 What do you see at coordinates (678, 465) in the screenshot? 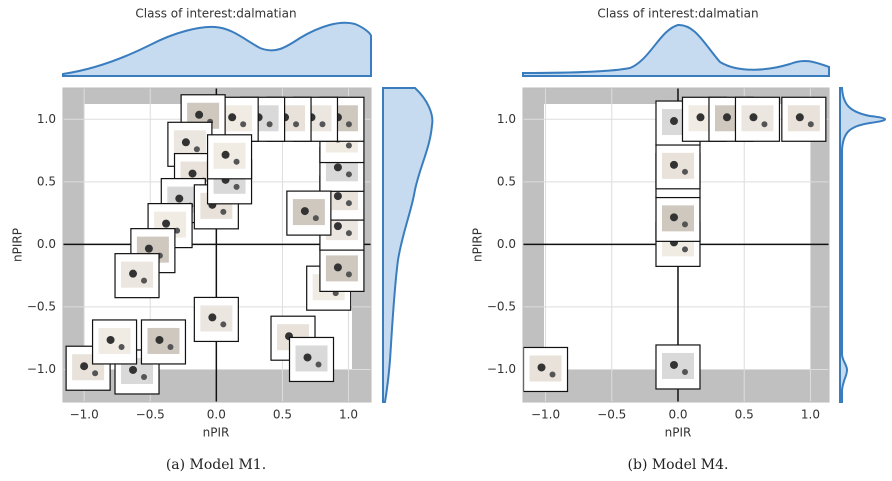
I see `caption: (b) Model M4.` at bounding box center [678, 465].